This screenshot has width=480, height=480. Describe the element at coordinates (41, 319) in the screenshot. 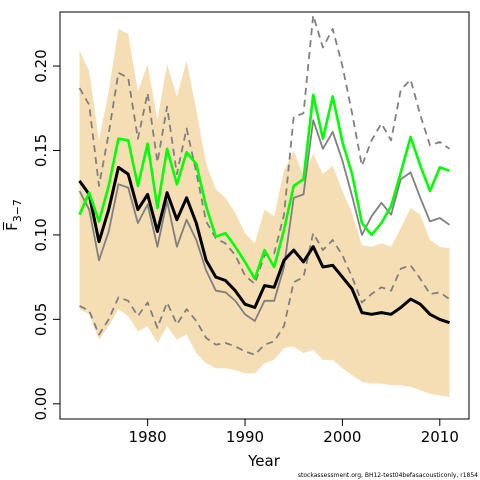

I see `y-tick-label: 0.05` at that location.